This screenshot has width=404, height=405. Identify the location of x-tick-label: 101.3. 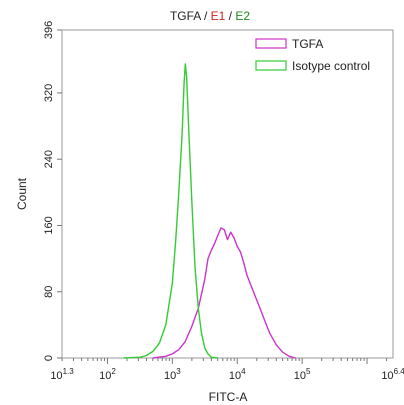
(62, 374).